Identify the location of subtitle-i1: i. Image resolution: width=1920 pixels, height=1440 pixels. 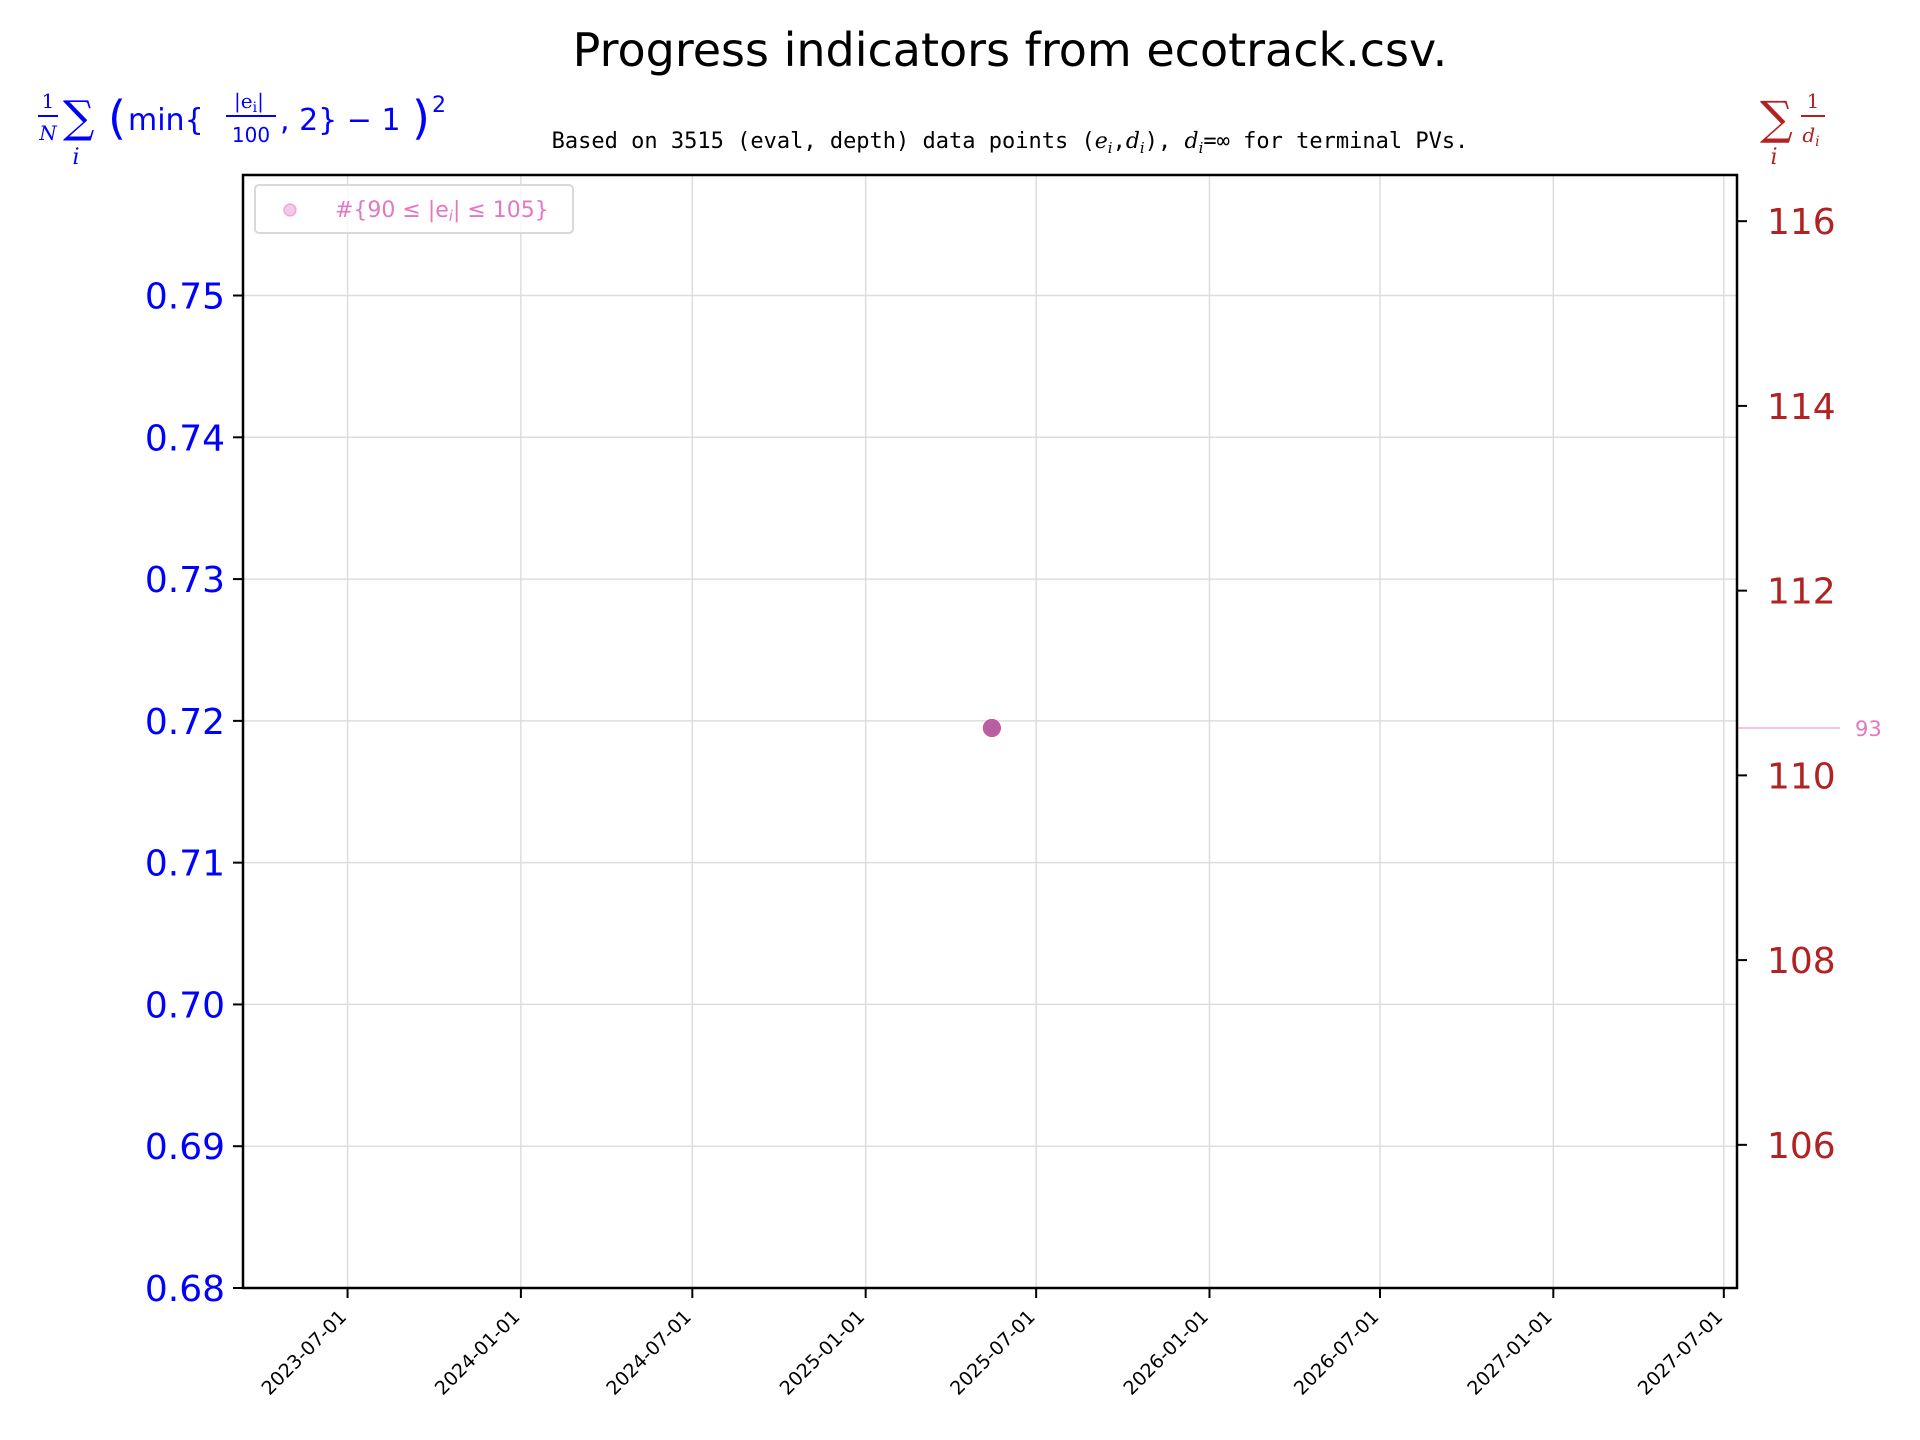
(1110, 148).